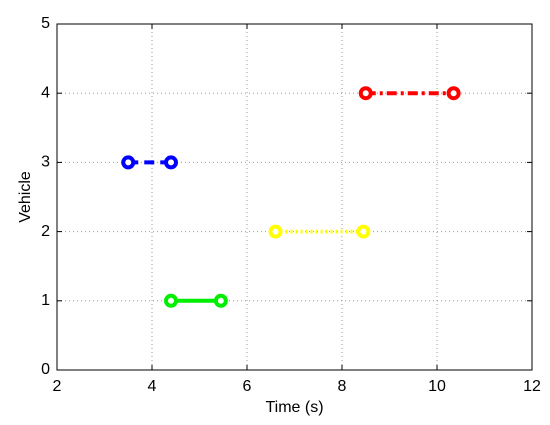 The image size is (550, 425). What do you see at coordinates (342, 386) in the screenshot?
I see `x-tick-label: 8` at bounding box center [342, 386].